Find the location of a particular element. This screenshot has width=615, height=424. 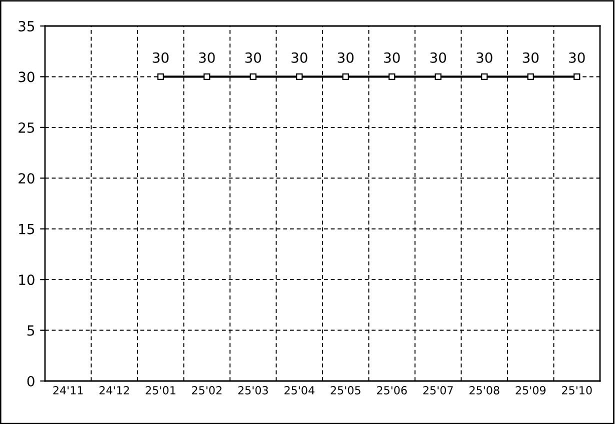

x-tick-label: 25'01 is located at coordinates (161, 390).